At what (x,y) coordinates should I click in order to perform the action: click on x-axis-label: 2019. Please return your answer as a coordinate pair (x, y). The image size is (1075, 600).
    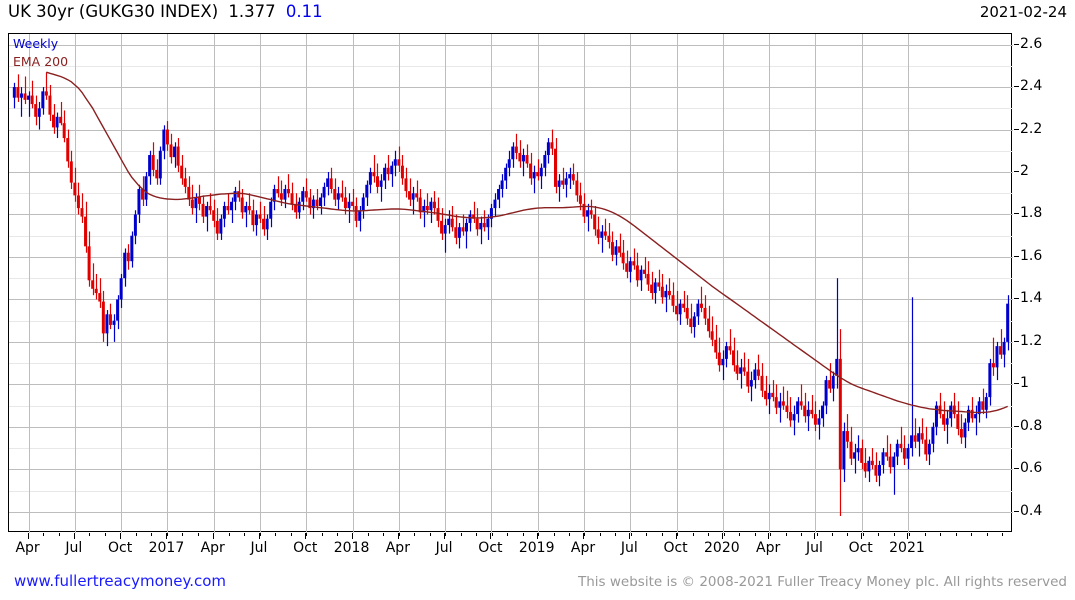
    Looking at the image, I should click on (536, 548).